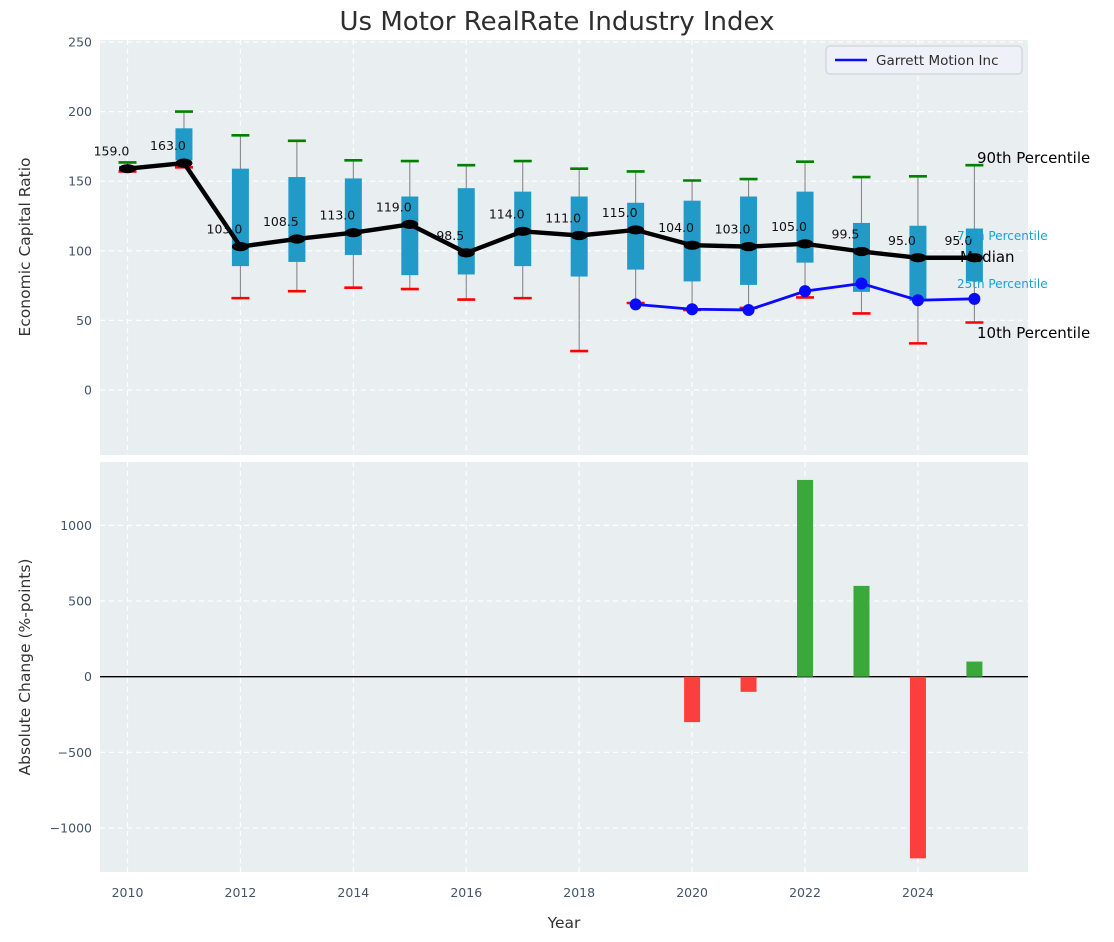 Image resolution: width=1114 pixels, height=942 pixels. I want to click on median-line, so click(551, 210).